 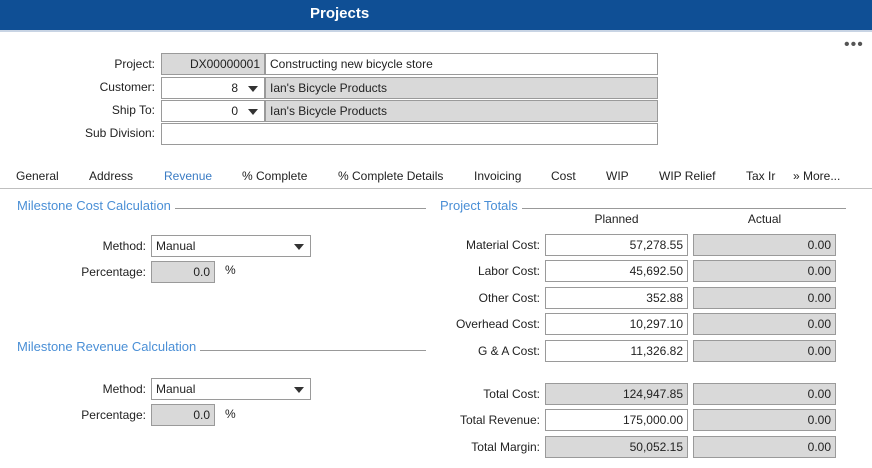 I want to click on title-bar: Projects, so click(x=436, y=15).